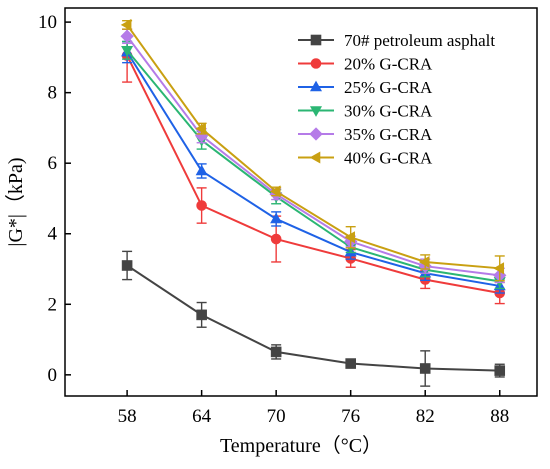  What do you see at coordinates (47, 22) in the screenshot?
I see `y-tick-label: 10` at bounding box center [47, 22].